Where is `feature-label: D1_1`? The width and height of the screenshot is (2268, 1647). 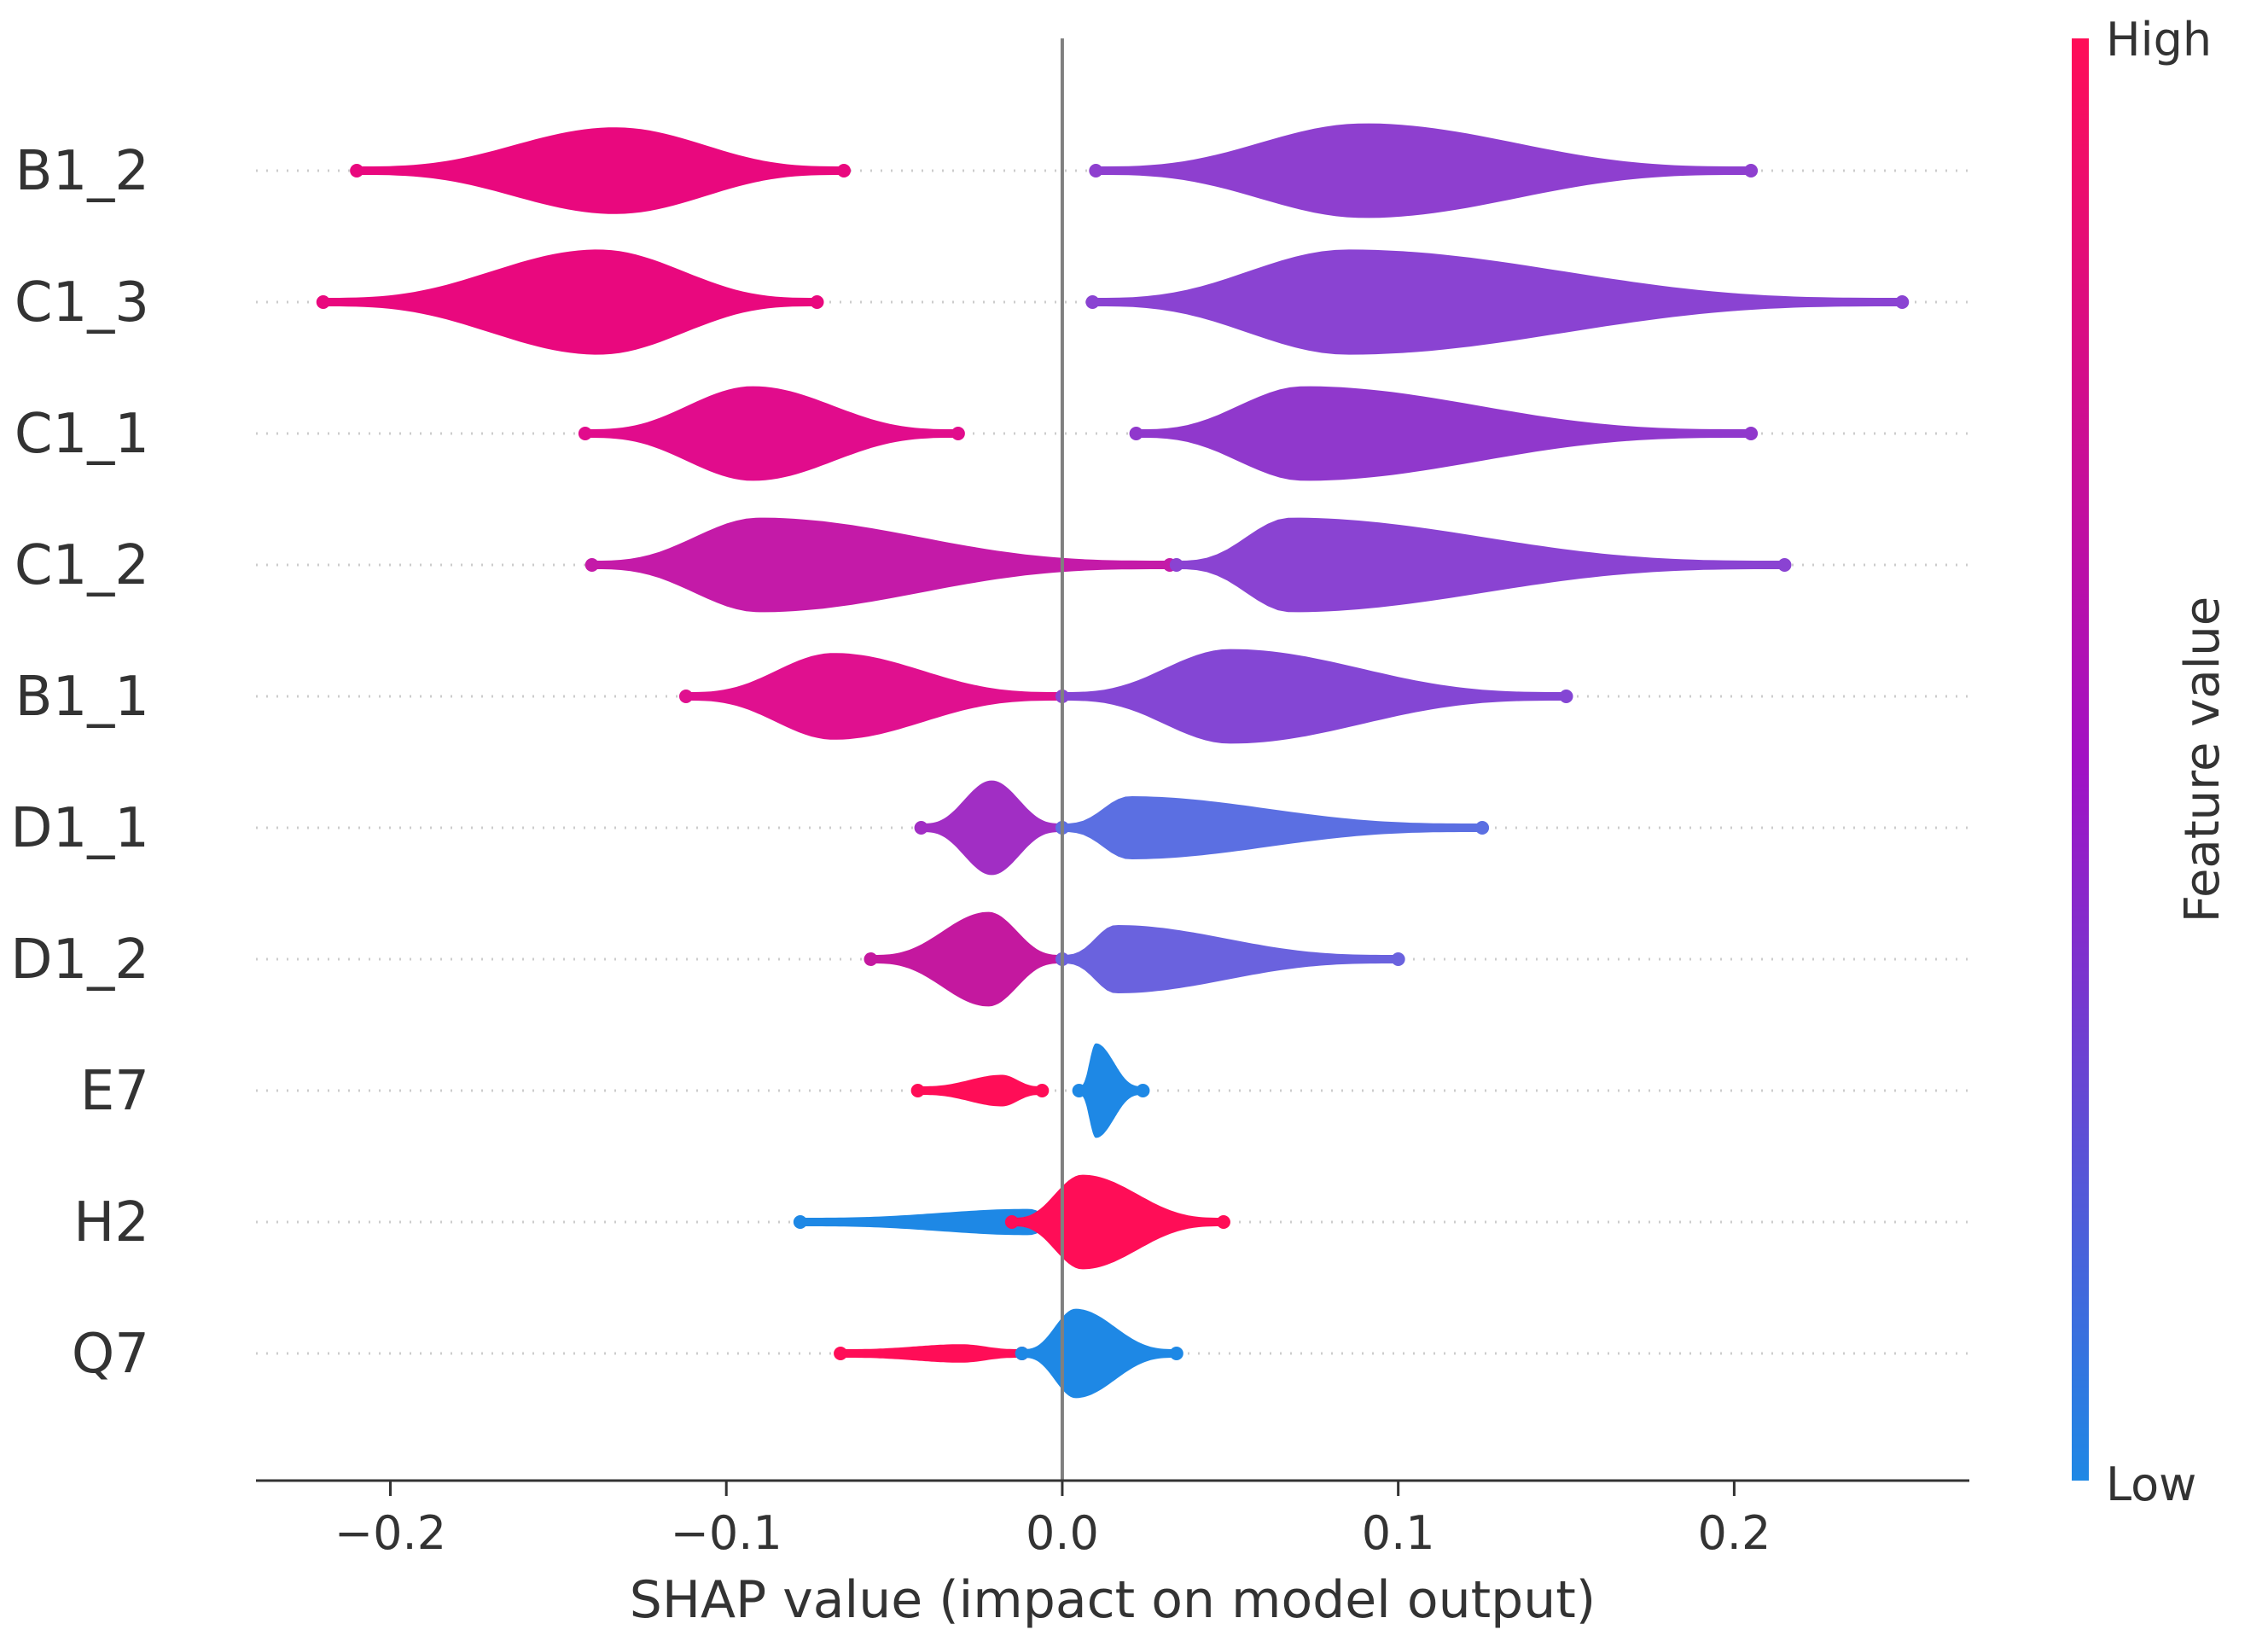 feature-label: D1_1 is located at coordinates (79, 828).